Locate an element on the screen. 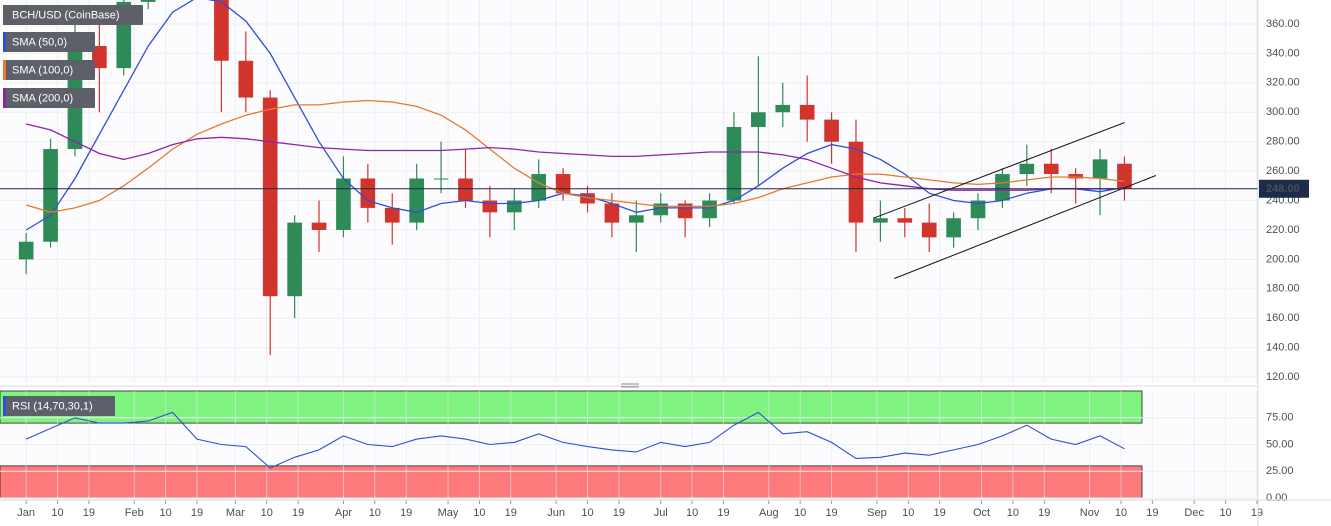  sma-line is located at coordinates (575, 157).